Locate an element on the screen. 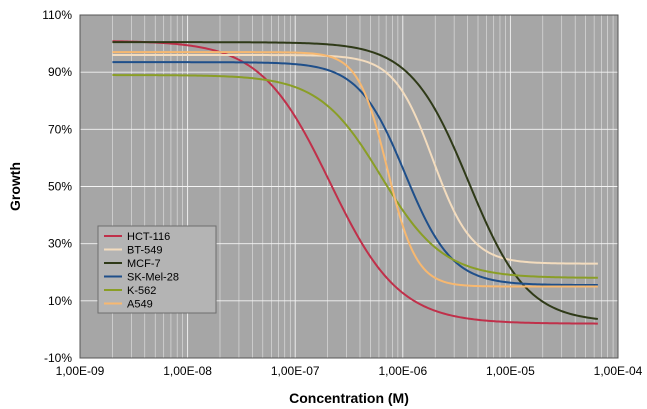 This screenshot has width=647, height=409. y-tick-label: 70% is located at coordinates (60, 129).